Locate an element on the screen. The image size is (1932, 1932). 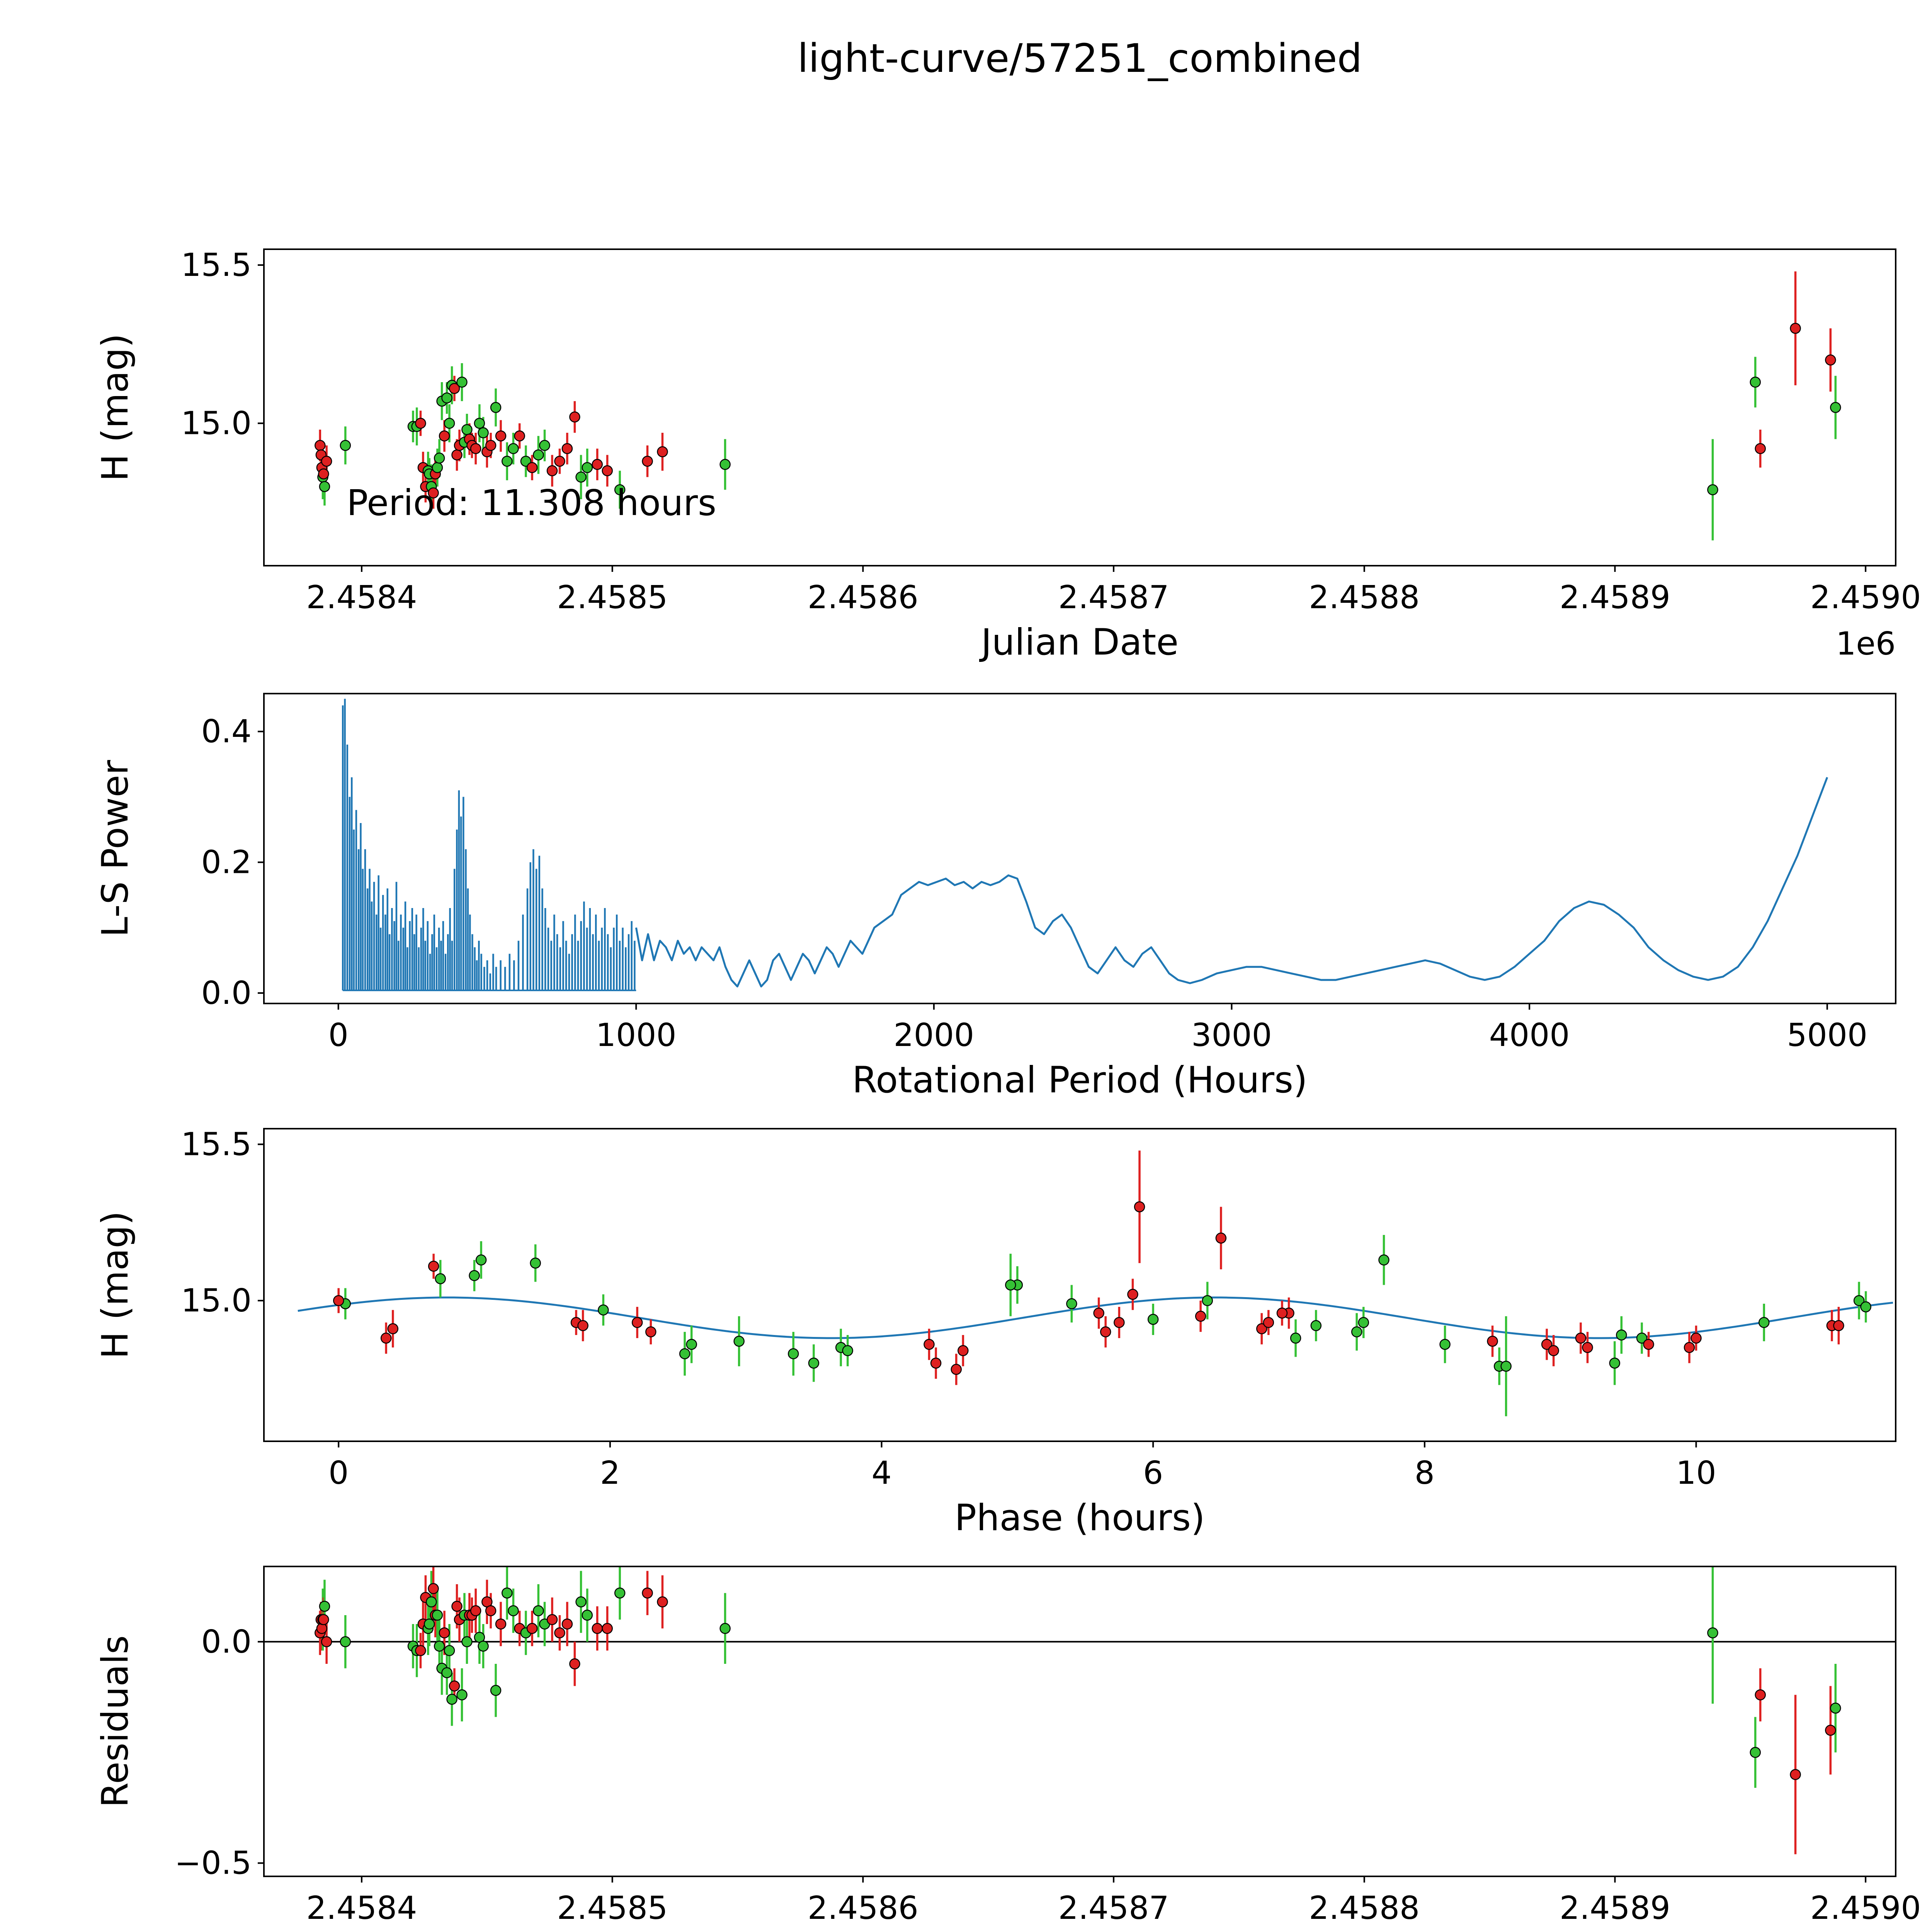
y-tick-label: 15.0 is located at coordinates (216, 1300).